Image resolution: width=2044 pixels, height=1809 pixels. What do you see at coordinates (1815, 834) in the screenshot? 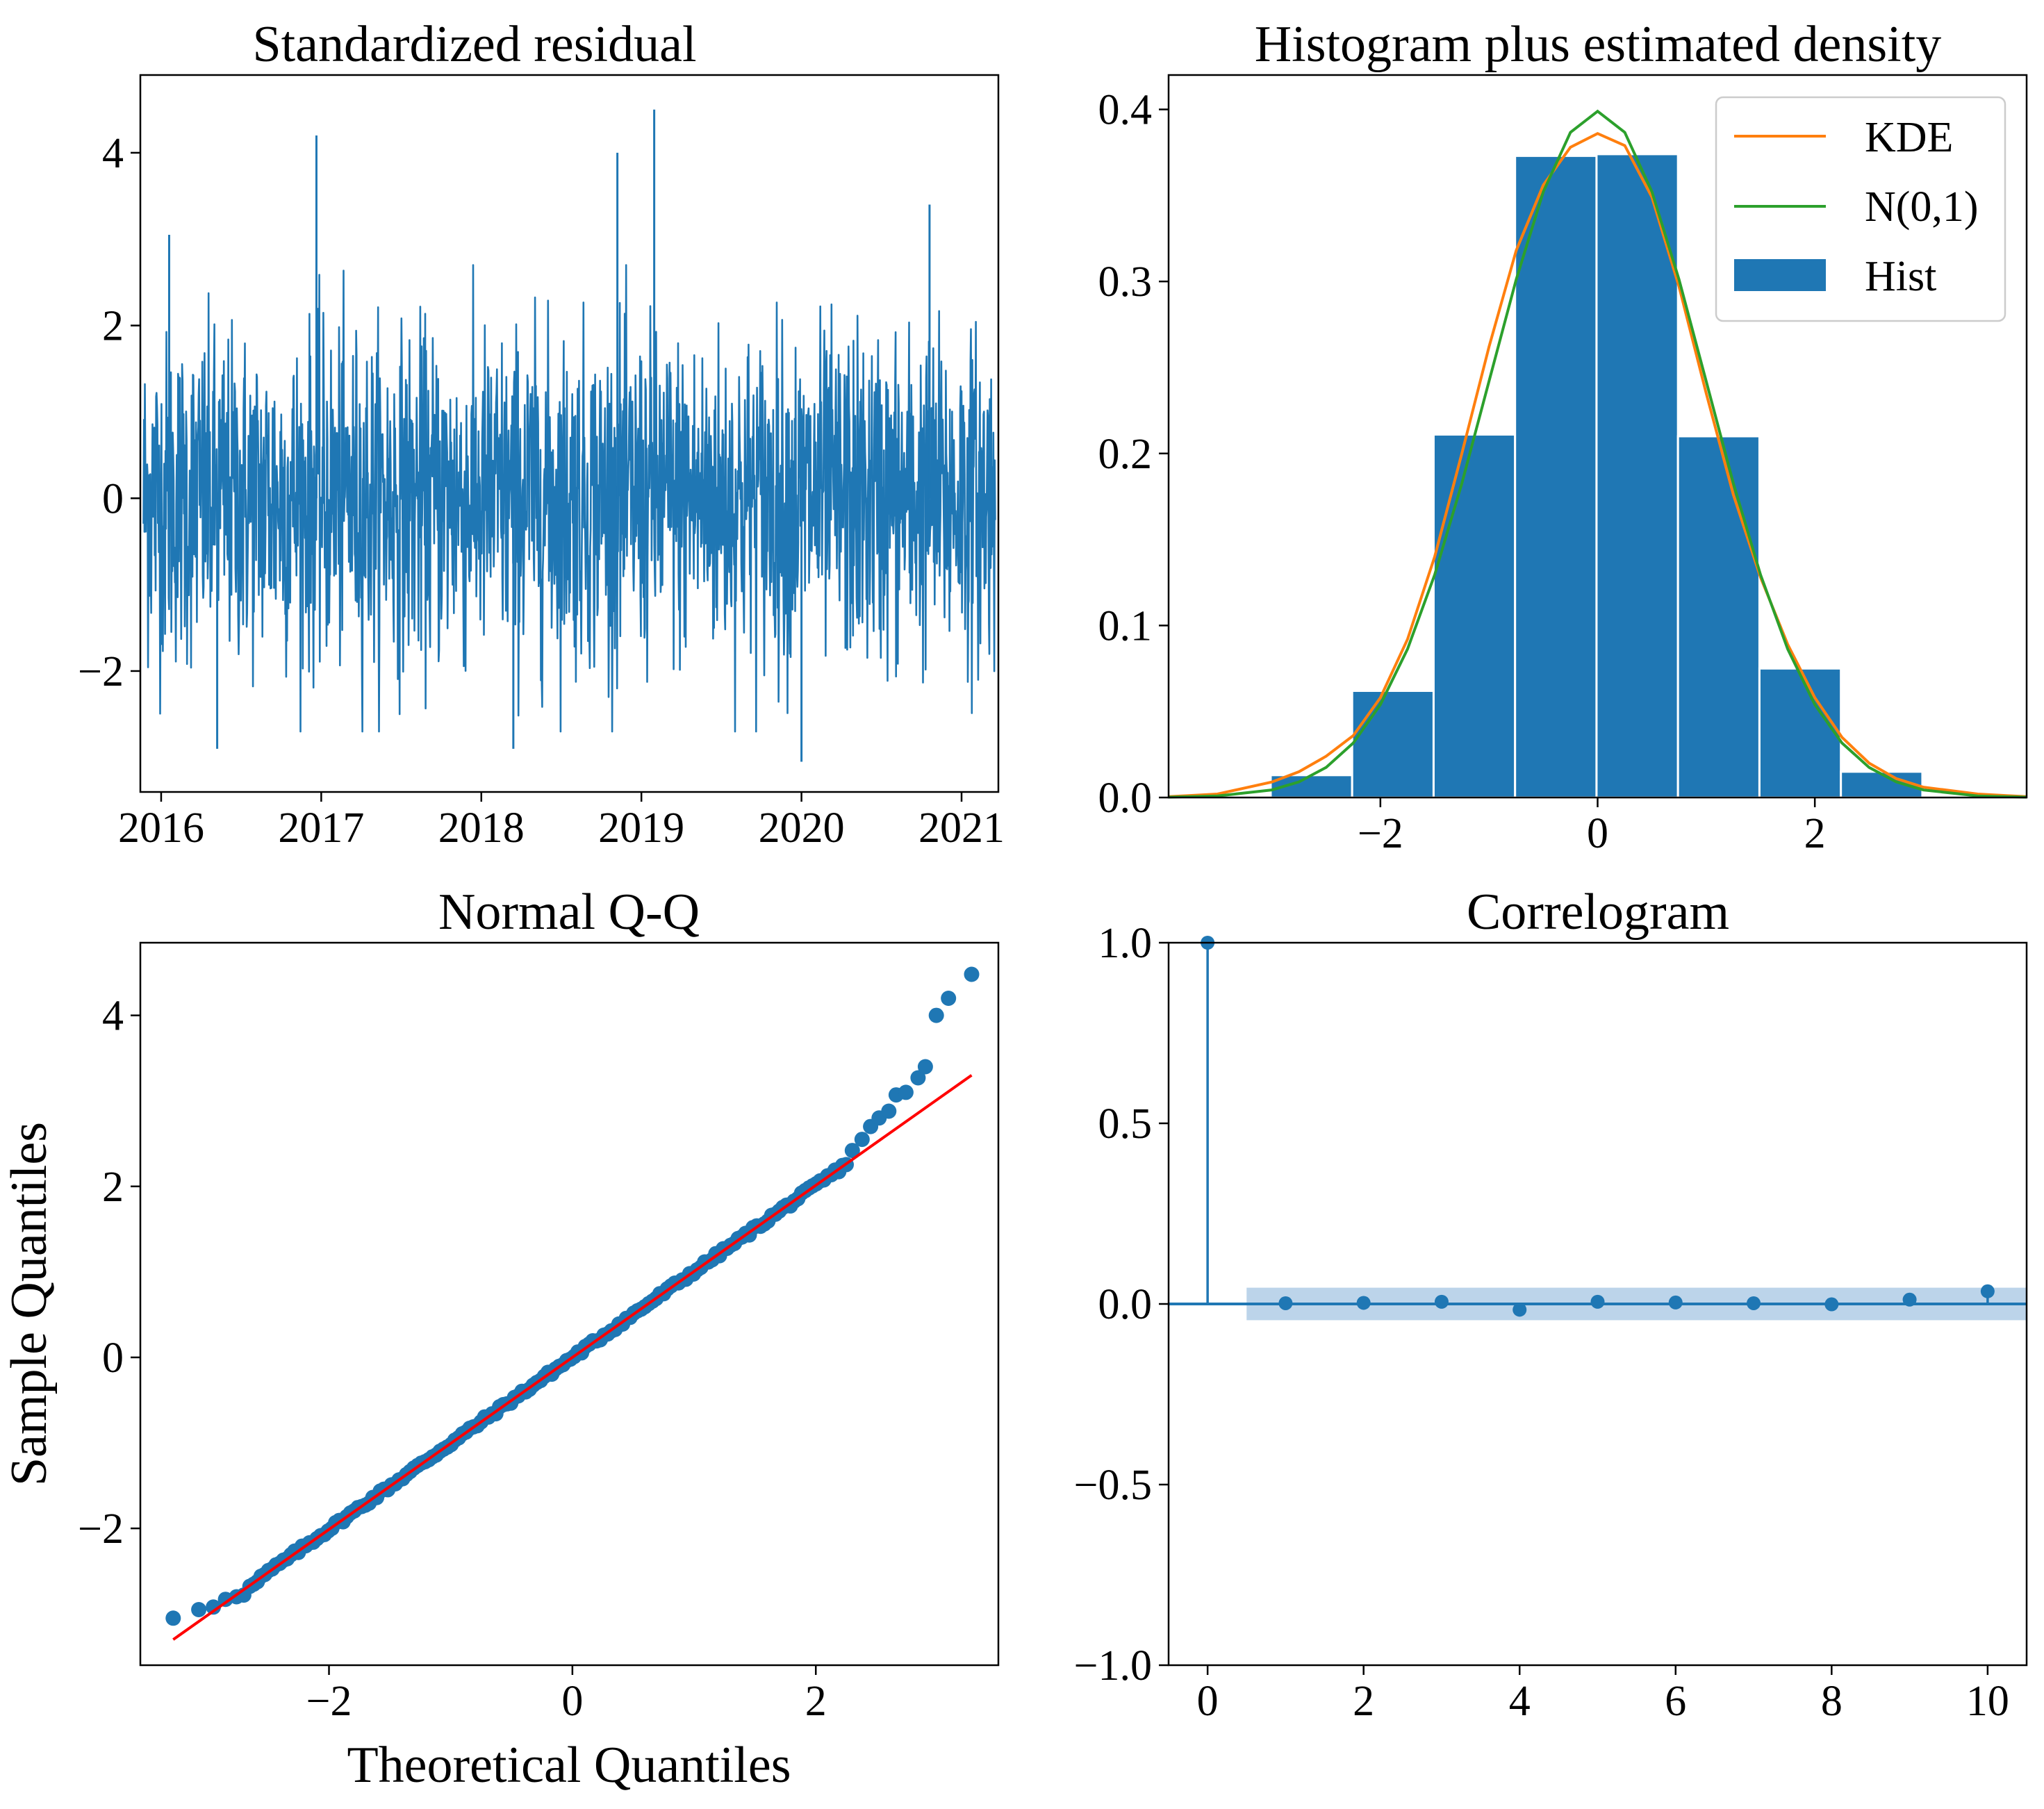
I see `1-x-tick-label: 2` at bounding box center [1815, 834].